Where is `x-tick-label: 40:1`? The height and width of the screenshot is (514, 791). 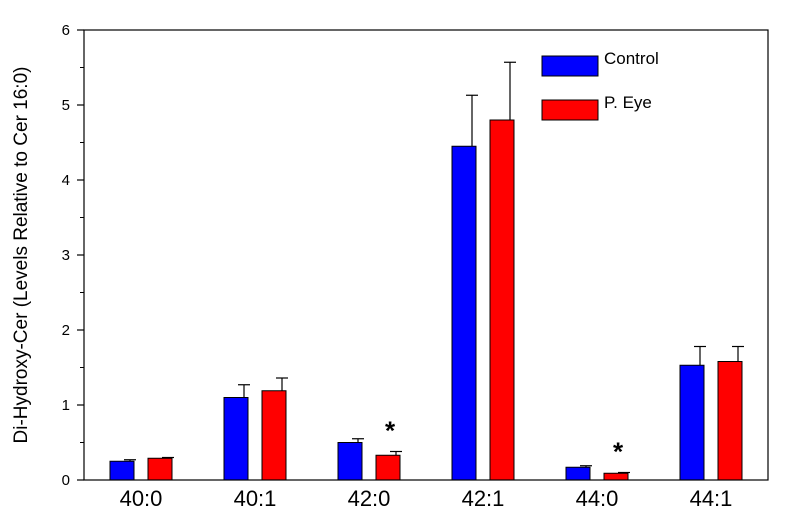
x-tick-label: 40:1 is located at coordinates (255, 498).